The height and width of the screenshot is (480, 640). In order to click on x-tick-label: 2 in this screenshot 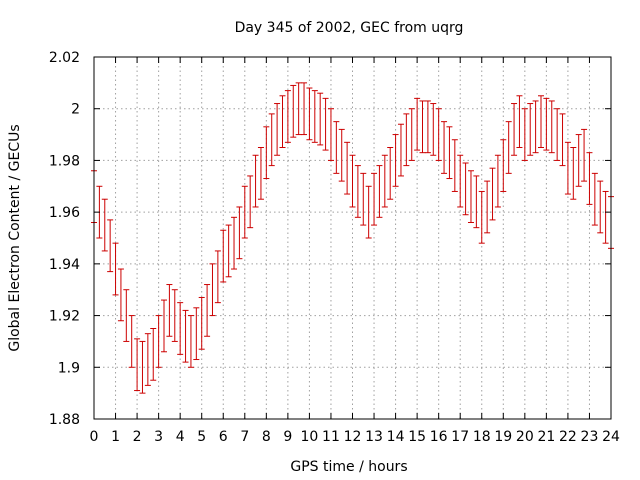, I will do `click(137, 437)`.